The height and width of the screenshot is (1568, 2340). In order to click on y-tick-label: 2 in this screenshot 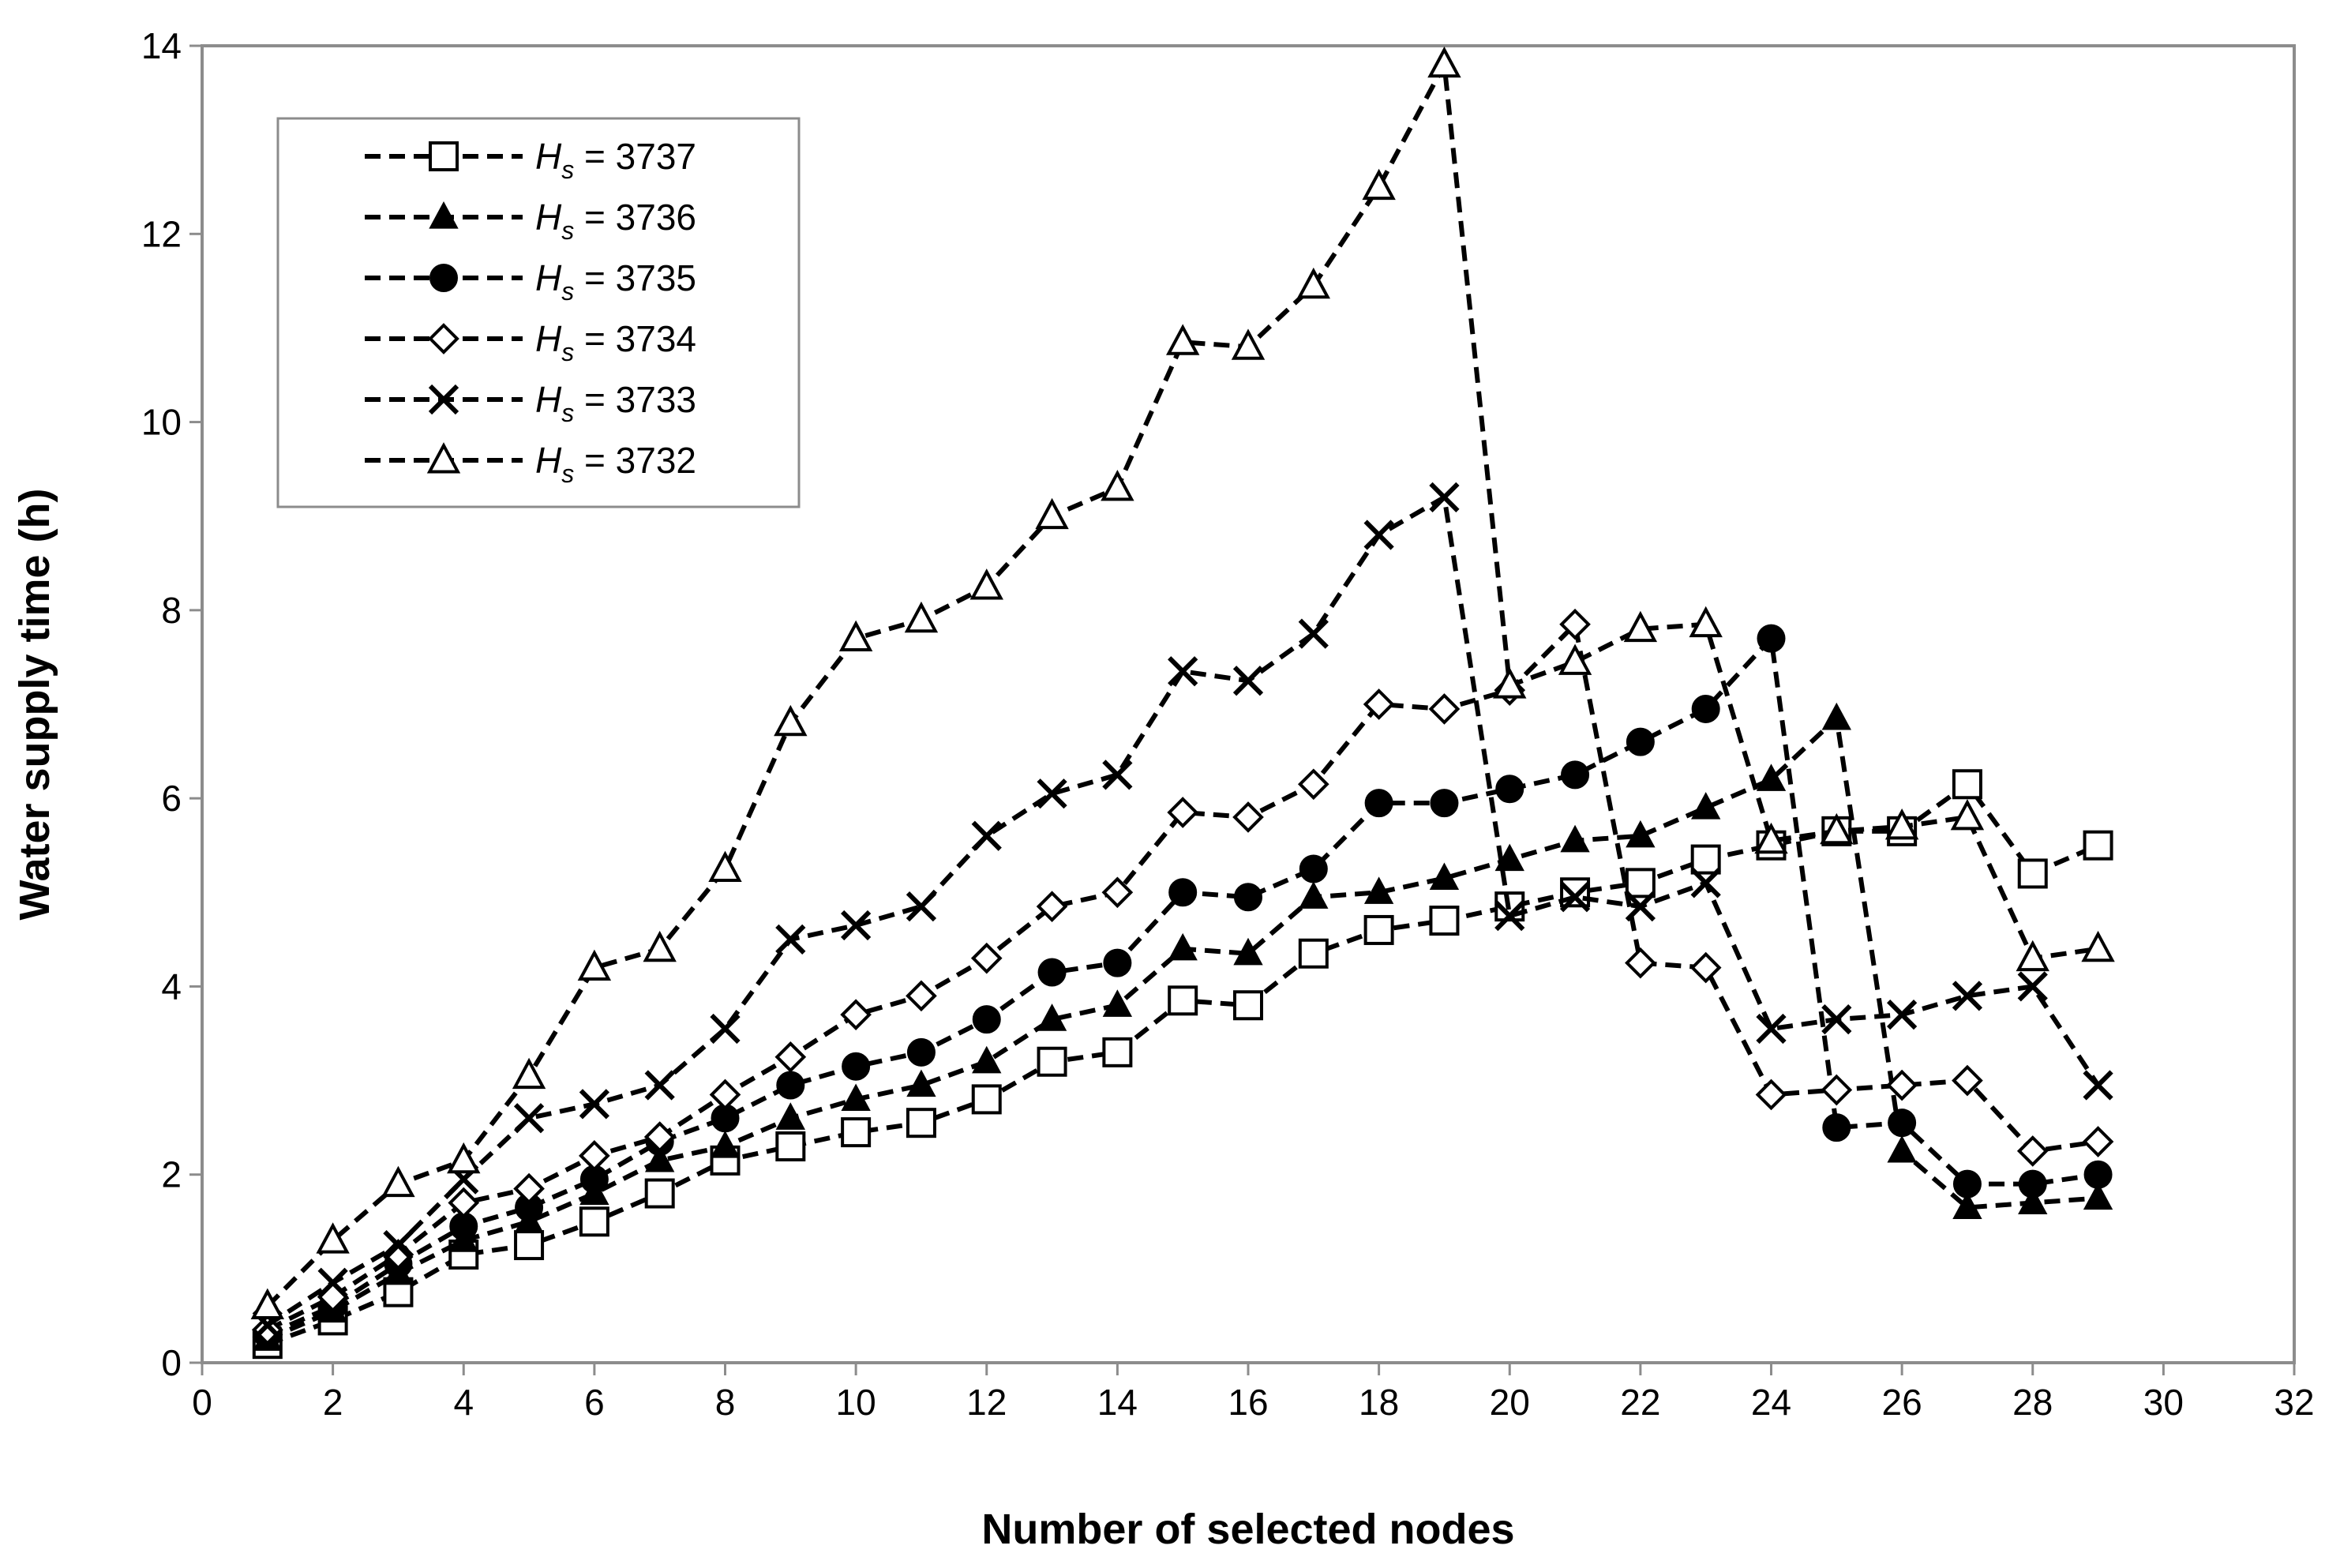, I will do `click(171, 1174)`.